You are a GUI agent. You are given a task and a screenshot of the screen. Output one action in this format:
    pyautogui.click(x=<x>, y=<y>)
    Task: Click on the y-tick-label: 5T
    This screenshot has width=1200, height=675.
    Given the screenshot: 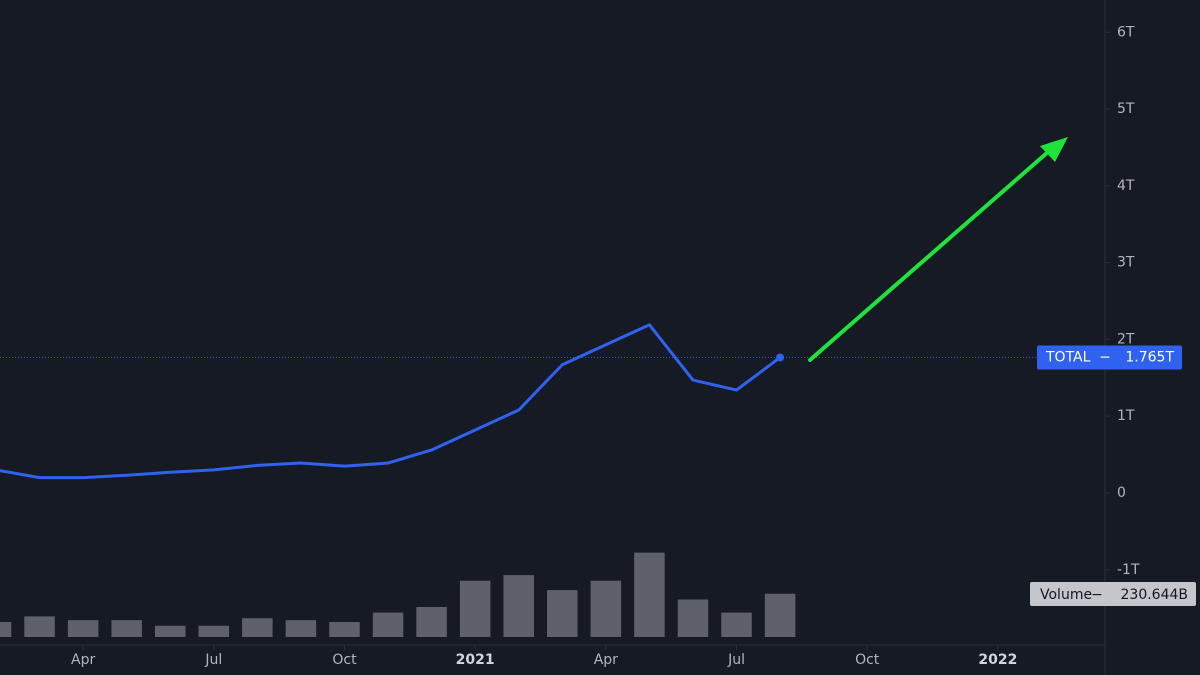 What is the action you would take?
    pyautogui.click(x=1126, y=109)
    